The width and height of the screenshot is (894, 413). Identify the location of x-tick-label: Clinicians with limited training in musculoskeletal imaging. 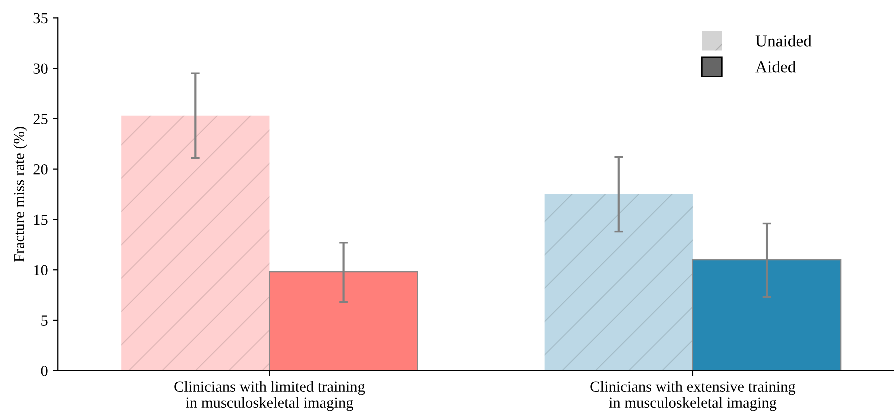
(270, 396).